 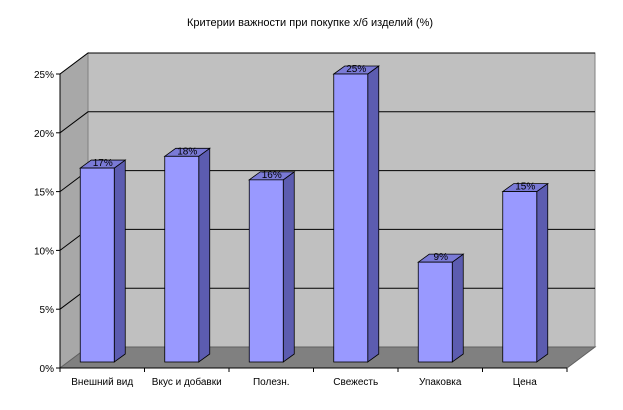 I want to click on y-tick-label: 10%, so click(x=44, y=251).